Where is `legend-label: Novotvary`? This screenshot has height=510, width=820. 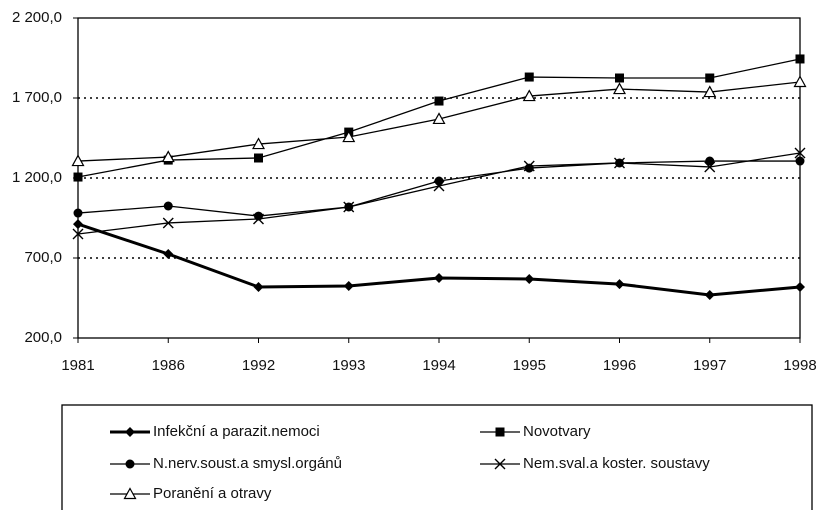 legend-label: Novotvary is located at coordinates (557, 431).